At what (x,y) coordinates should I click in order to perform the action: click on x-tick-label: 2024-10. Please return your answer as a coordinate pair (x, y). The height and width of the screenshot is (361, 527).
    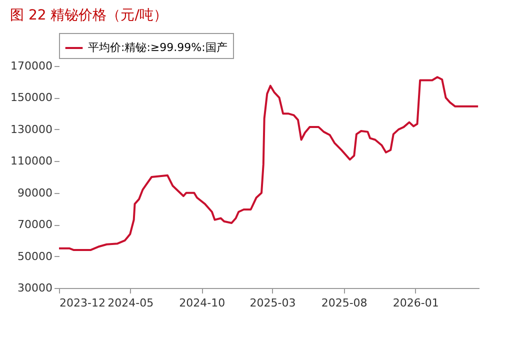
    Looking at the image, I should click on (202, 303).